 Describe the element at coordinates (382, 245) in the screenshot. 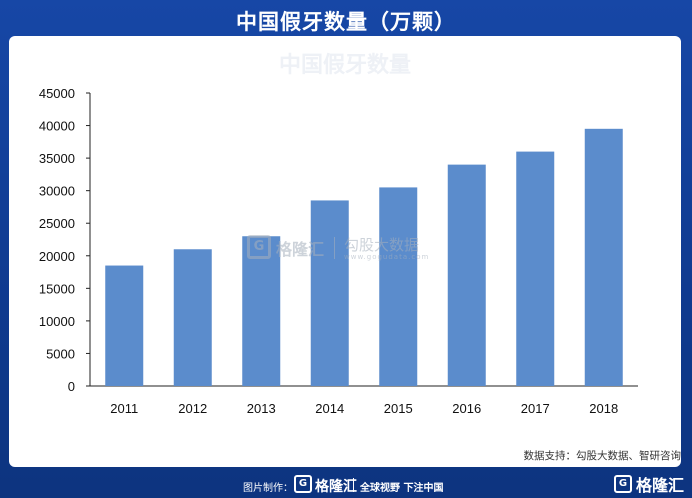

I see `watermark-cn: 勾股大数据` at that location.